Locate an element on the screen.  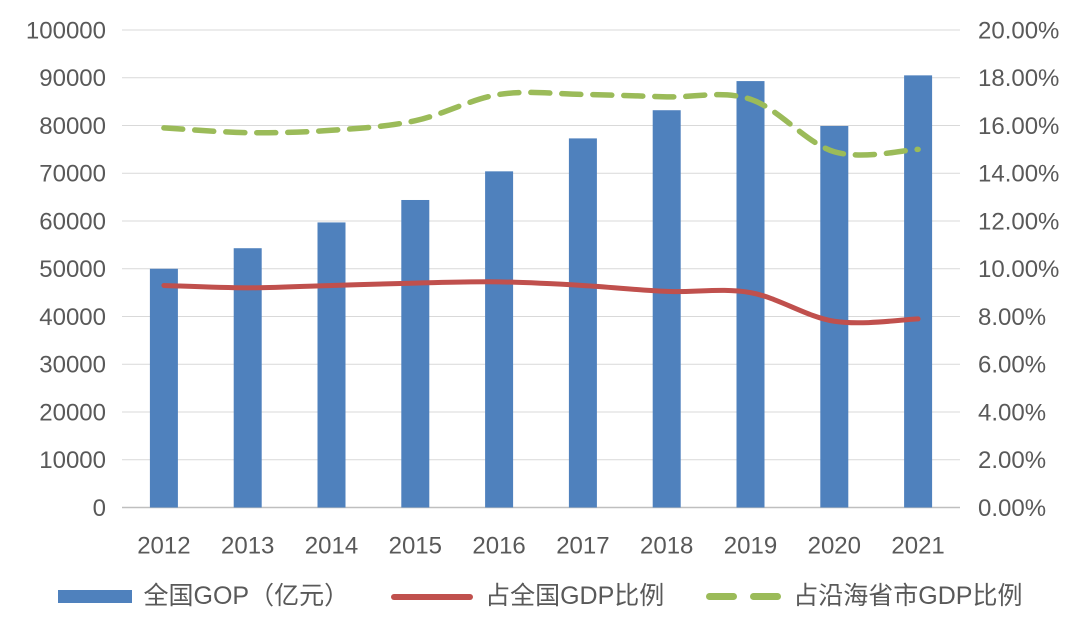
x-axis-tick-label: 2021 is located at coordinates (917, 545).